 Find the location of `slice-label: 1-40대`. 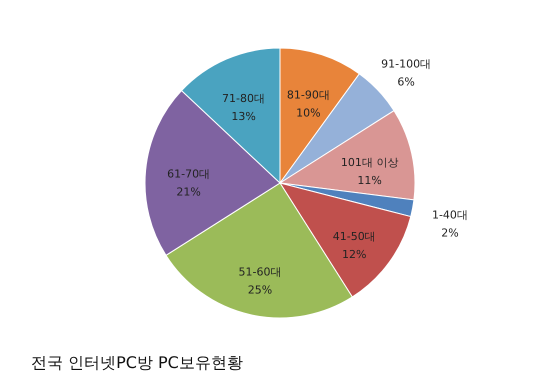

slice-label: 1-40대 is located at coordinates (450, 215).